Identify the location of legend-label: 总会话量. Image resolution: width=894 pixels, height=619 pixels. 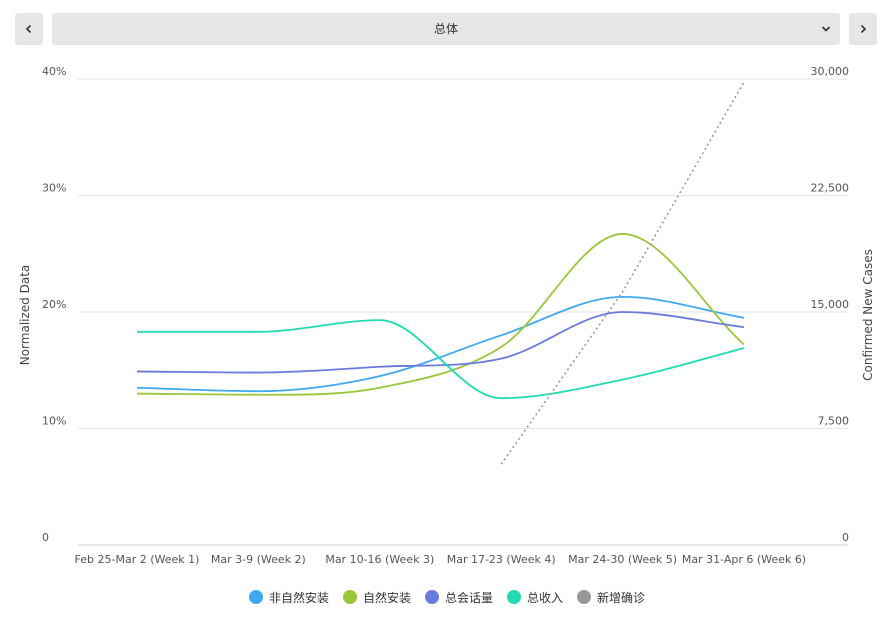
(468, 597).